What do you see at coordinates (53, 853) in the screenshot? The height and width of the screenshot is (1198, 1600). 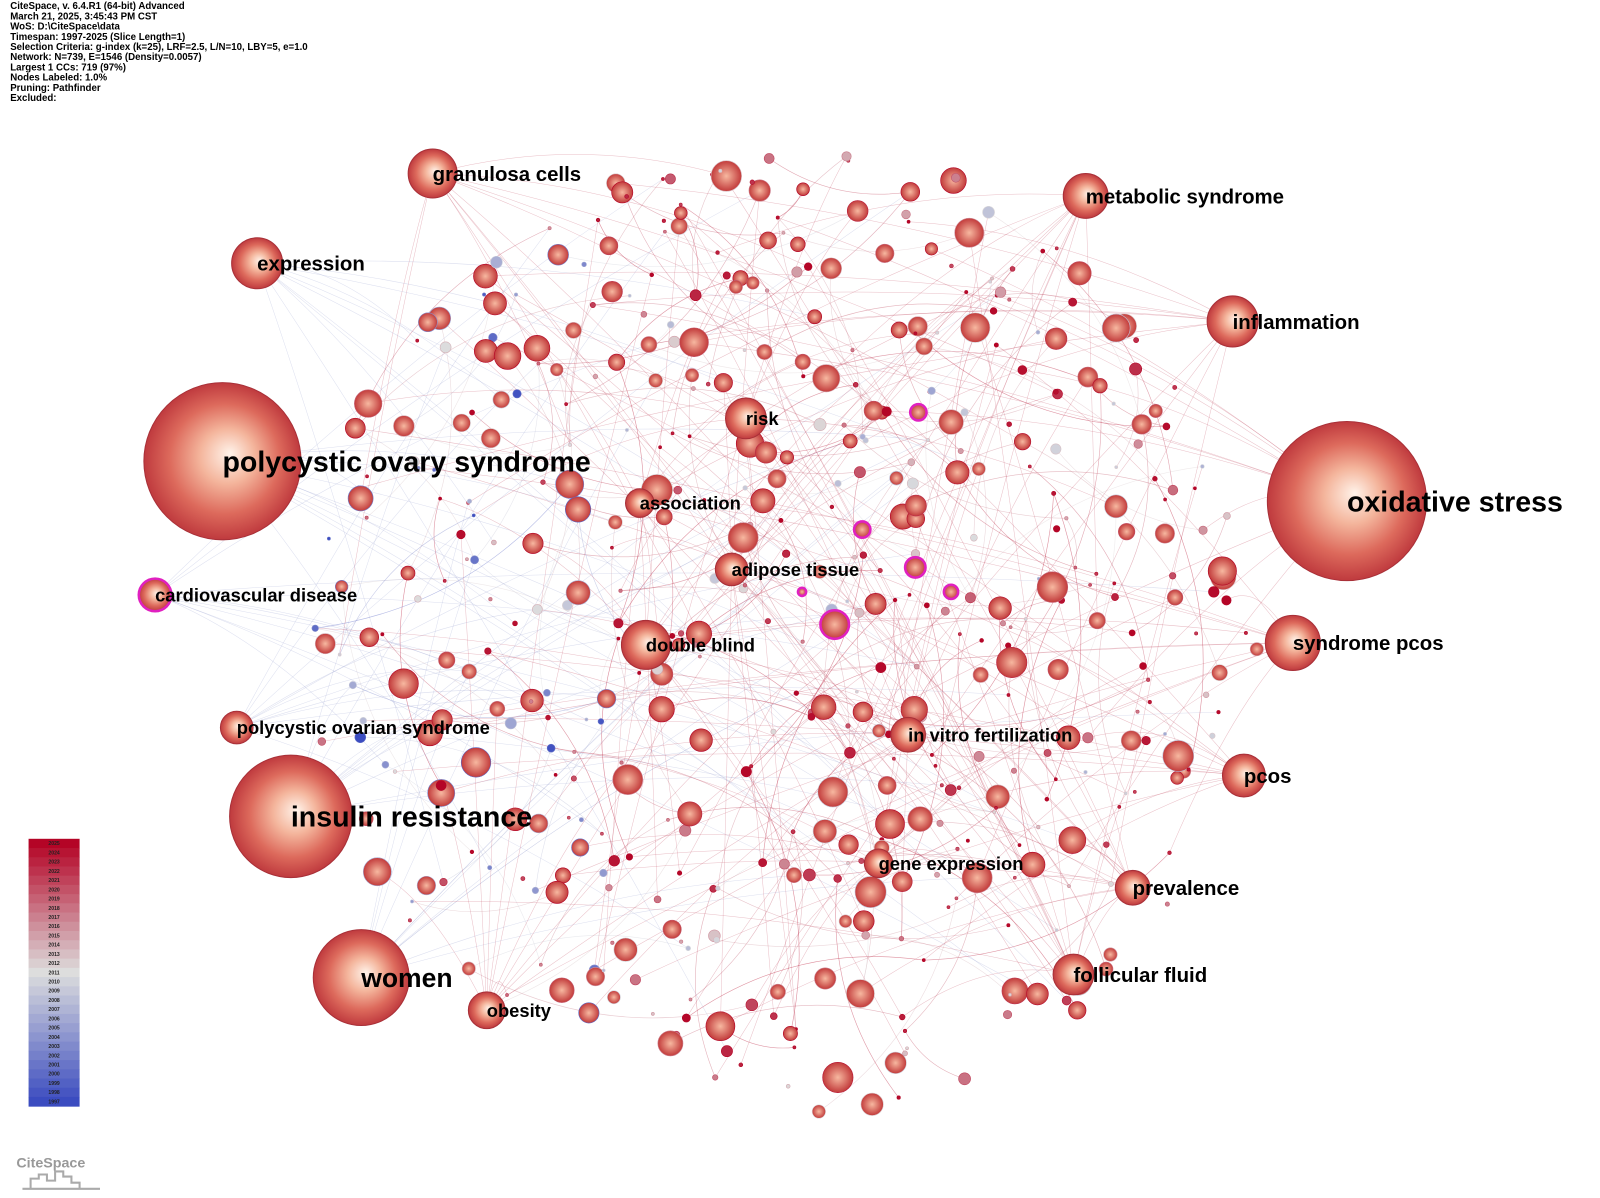 I see `legend-year: 2024` at bounding box center [53, 853].